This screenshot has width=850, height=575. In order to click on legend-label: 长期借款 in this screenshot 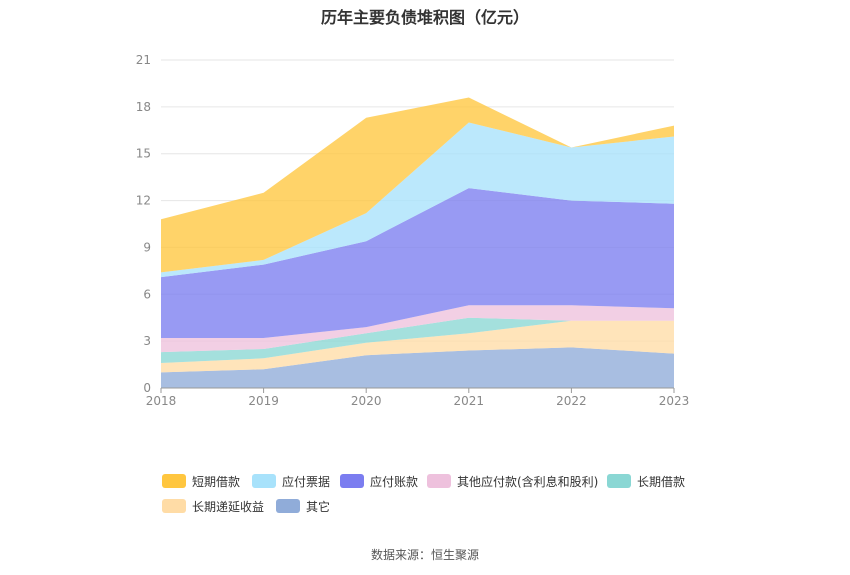, I will do `click(661, 481)`.